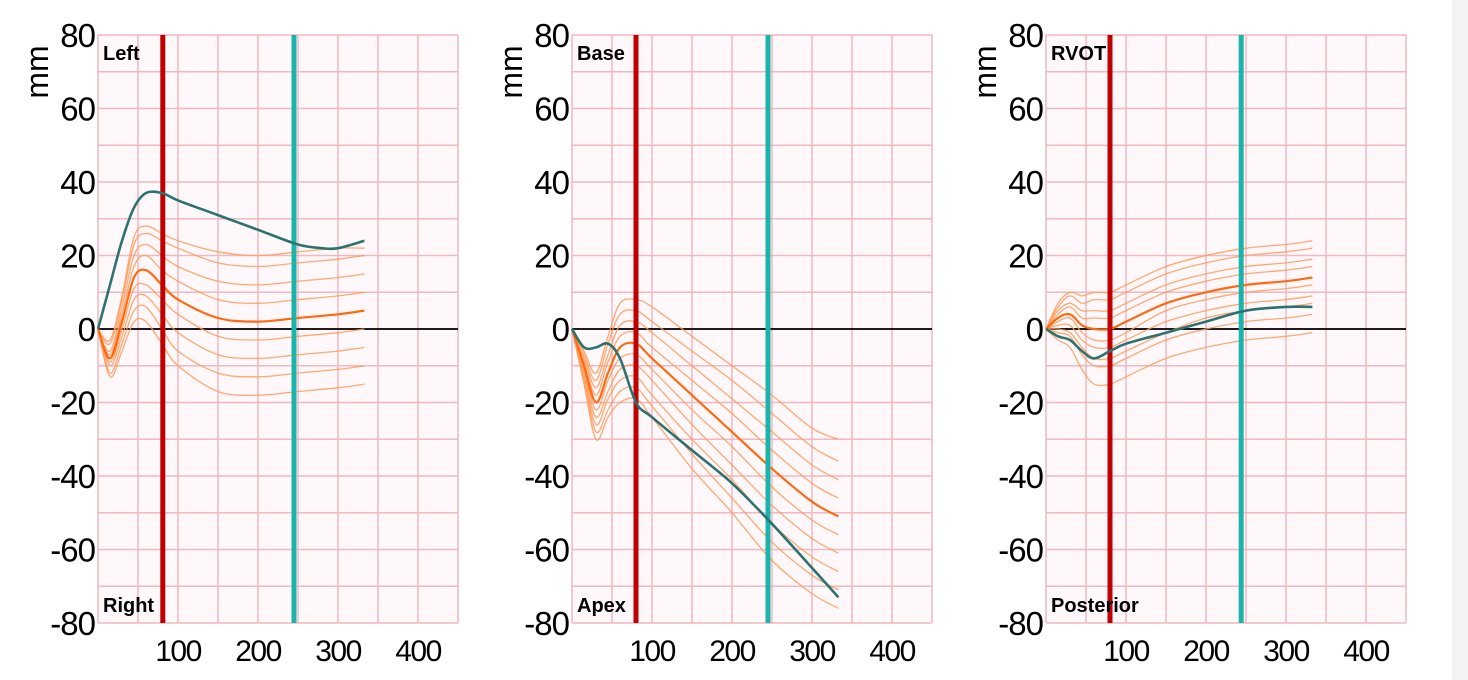  What do you see at coordinates (1095, 606) in the screenshot?
I see `bottom-direction-label: Posterior` at bounding box center [1095, 606].